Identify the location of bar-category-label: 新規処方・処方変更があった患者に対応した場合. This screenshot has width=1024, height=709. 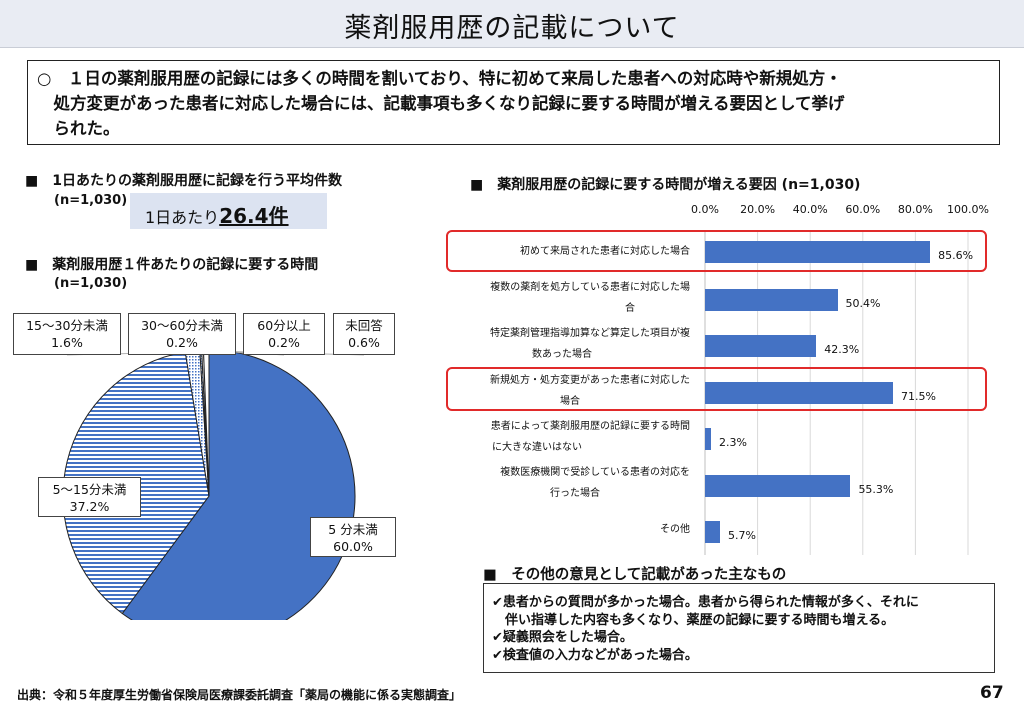
(570, 391).